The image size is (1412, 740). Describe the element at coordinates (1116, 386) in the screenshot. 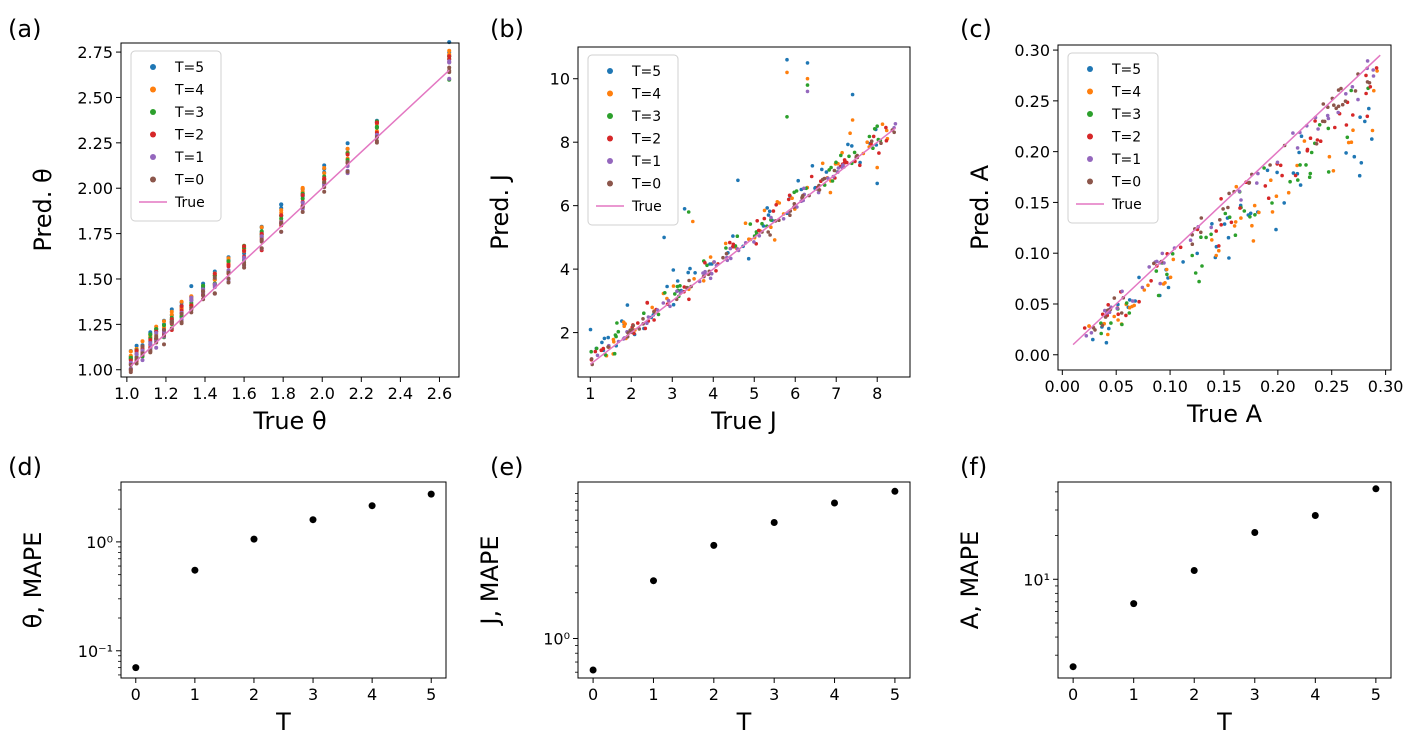

I see `x-tick-label: 0.05` at that location.